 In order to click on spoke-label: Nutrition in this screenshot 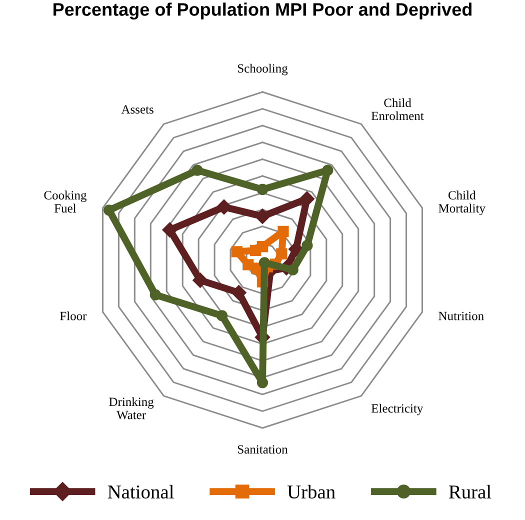, I will do `click(461, 316)`.